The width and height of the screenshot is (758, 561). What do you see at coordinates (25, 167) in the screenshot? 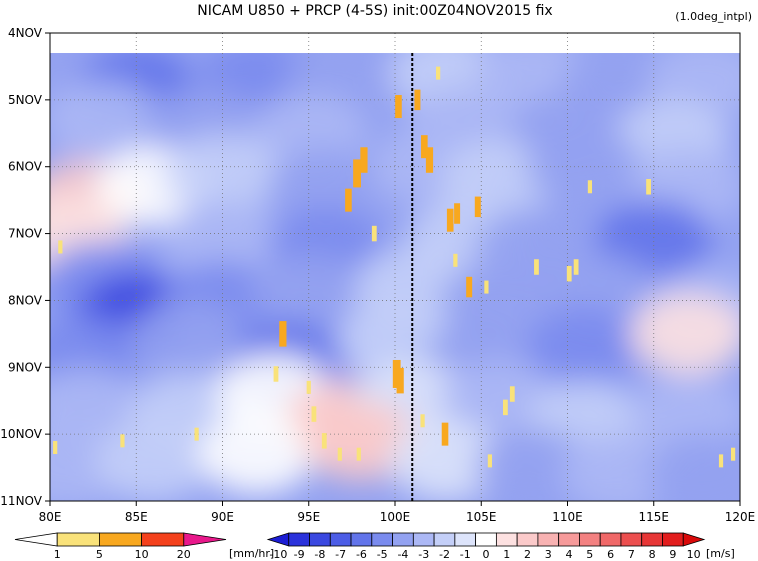
I see `y-tick-label: 6NOV` at bounding box center [25, 167].